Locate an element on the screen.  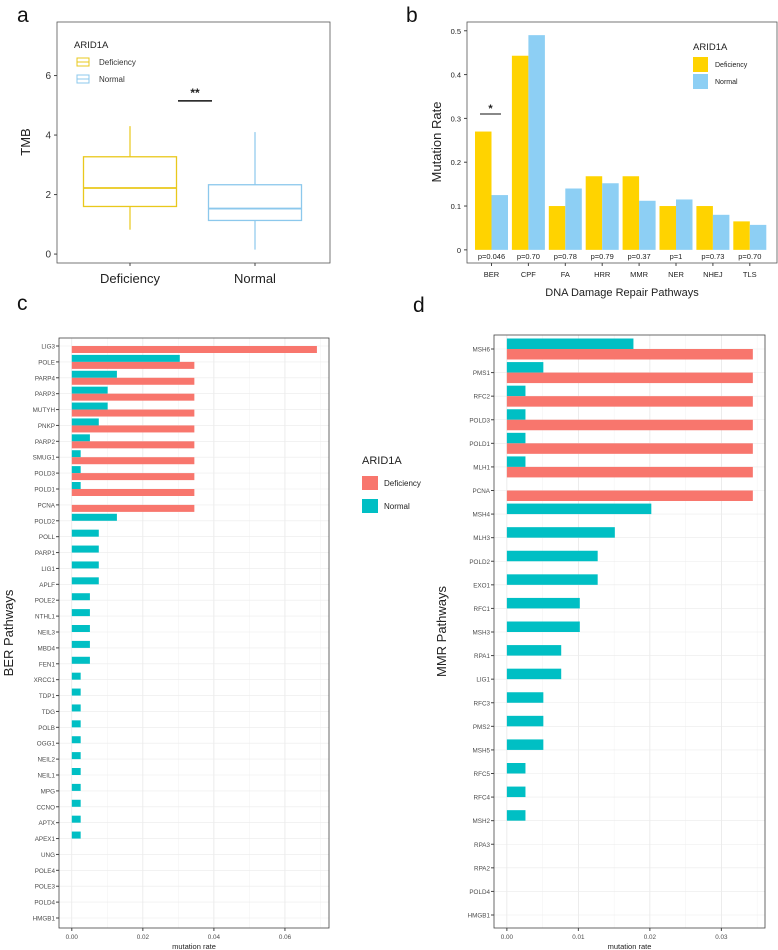
legend-key-cd-deficiency is located at coordinates (370, 483).